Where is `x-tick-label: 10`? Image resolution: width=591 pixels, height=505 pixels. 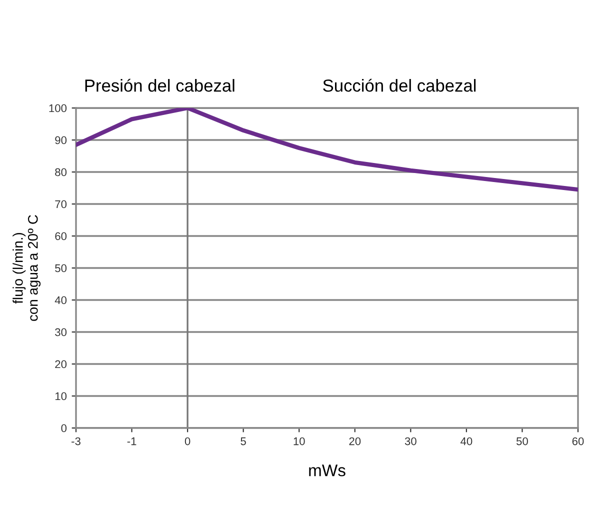
x-tick-label: 10 is located at coordinates (299, 441).